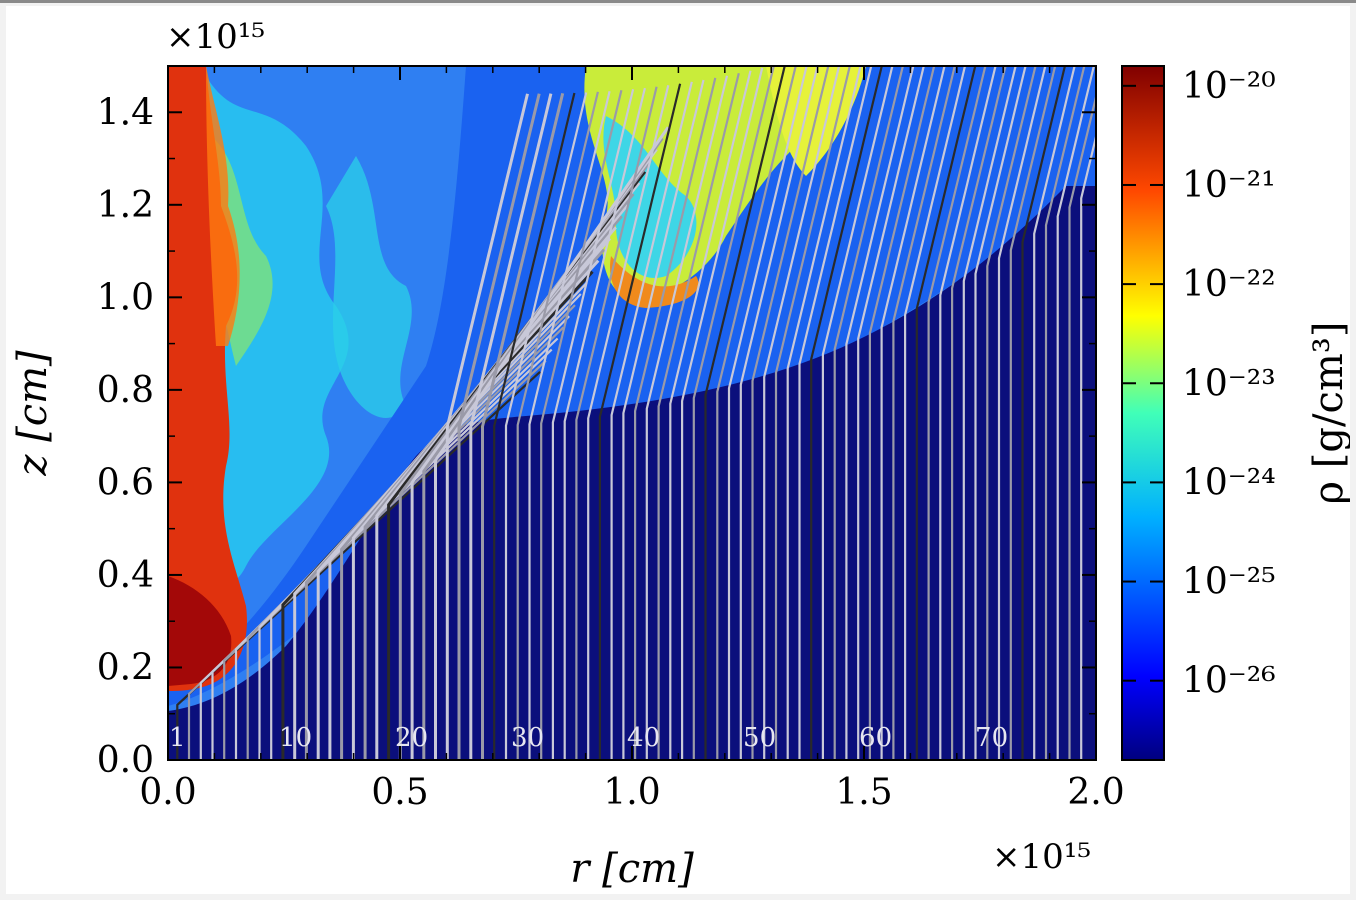 The image size is (1356, 900). What do you see at coordinates (527, 738) in the screenshot?
I see `streamline-number-label: 30` at bounding box center [527, 738].